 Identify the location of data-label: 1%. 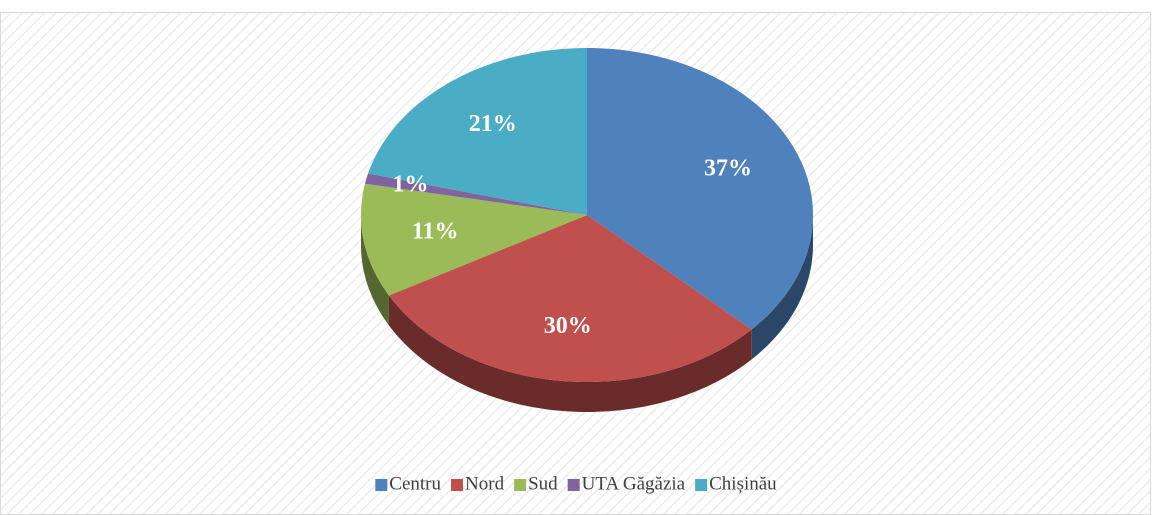
(411, 184).